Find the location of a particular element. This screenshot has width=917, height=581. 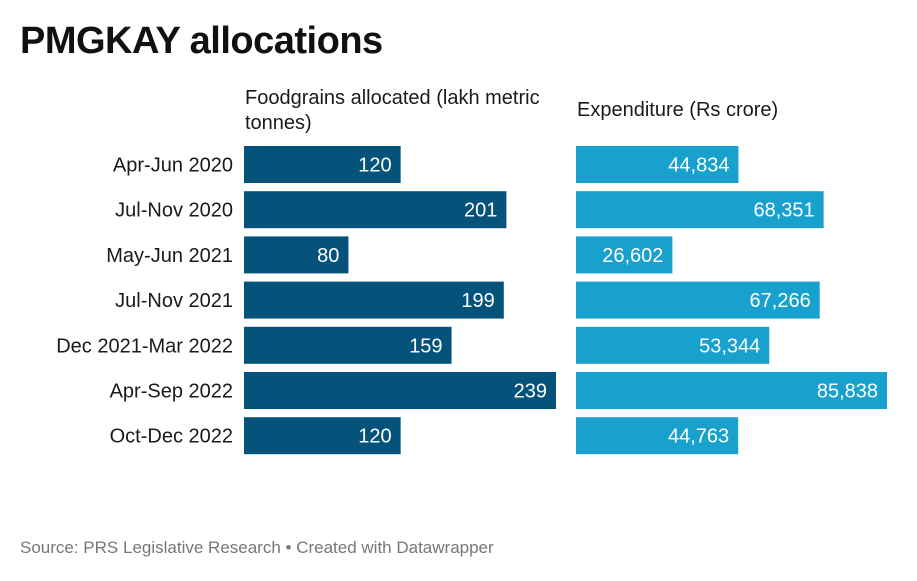

category-label: Oct-Dec 2022 is located at coordinates (171, 437).